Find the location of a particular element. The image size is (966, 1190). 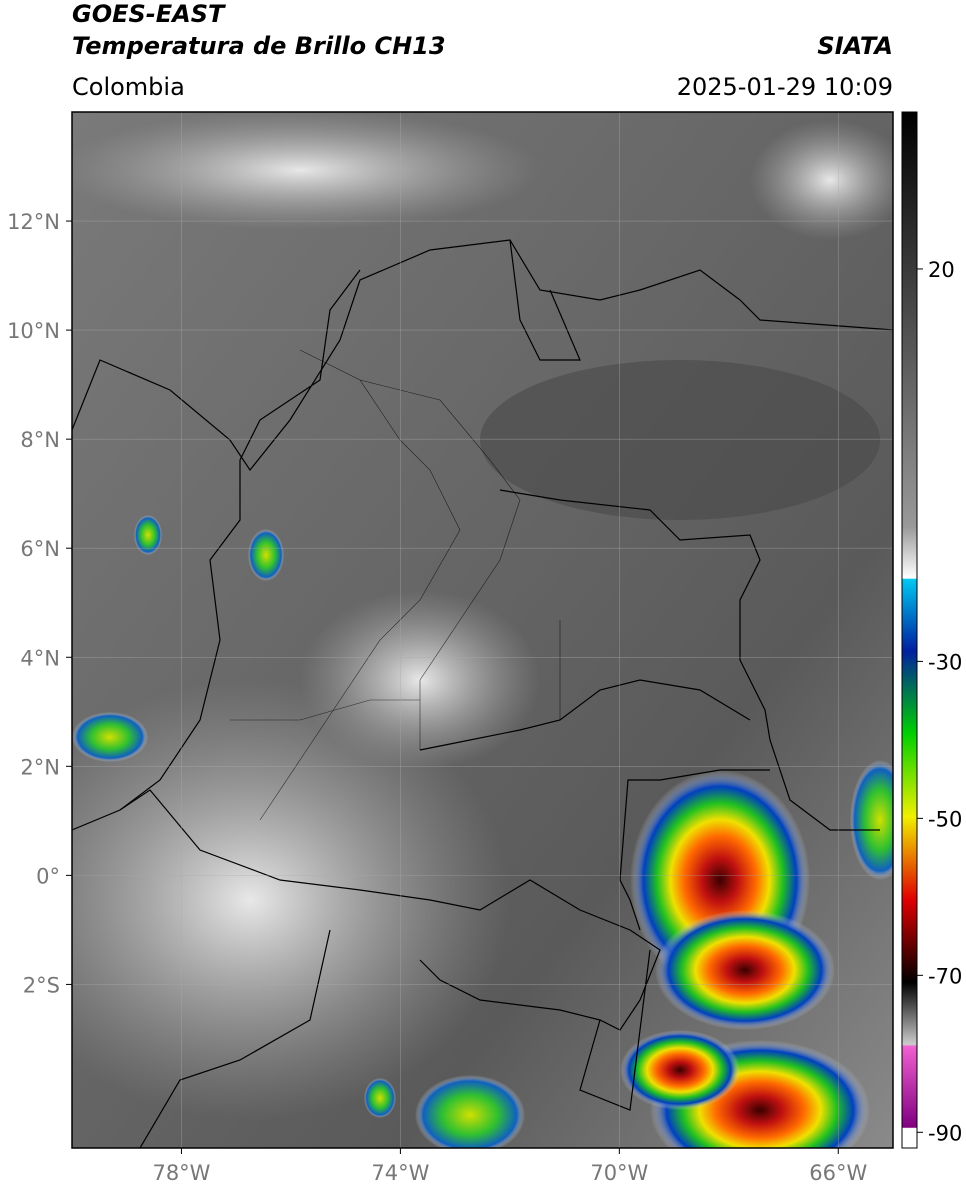

lon-tick-label: 78°W is located at coordinates (181, 1173).